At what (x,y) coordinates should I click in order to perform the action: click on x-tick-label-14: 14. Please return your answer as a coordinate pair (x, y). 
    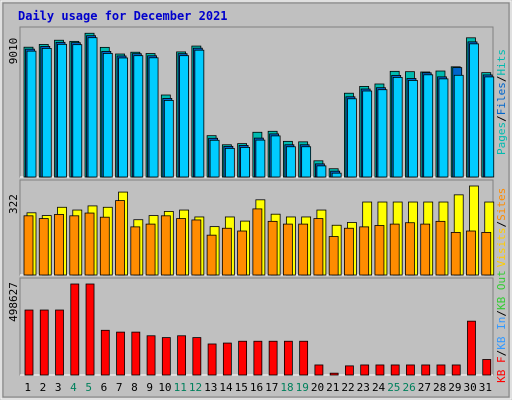
    Looking at the image, I should click on (226, 387).